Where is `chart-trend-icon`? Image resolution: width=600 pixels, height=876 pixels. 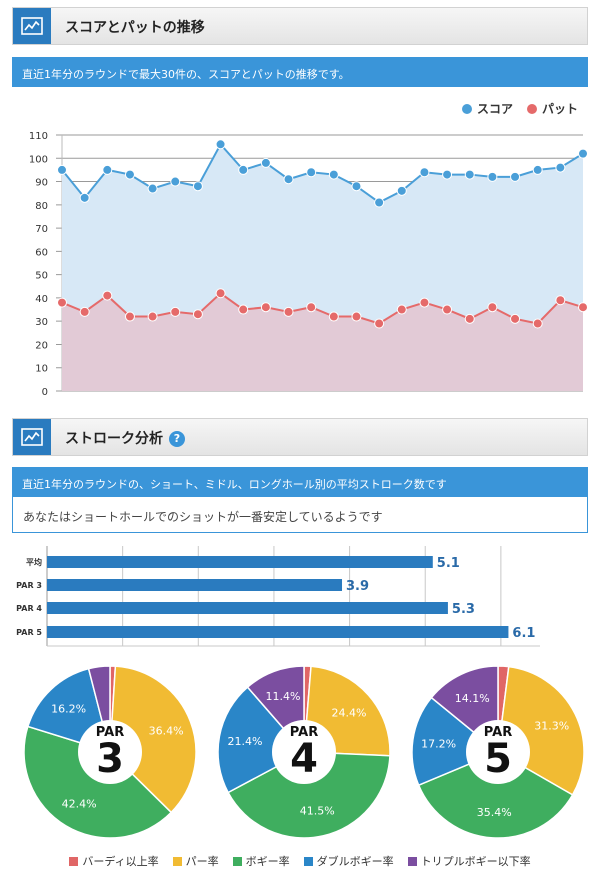
chart-trend-icon is located at coordinates (32, 437).